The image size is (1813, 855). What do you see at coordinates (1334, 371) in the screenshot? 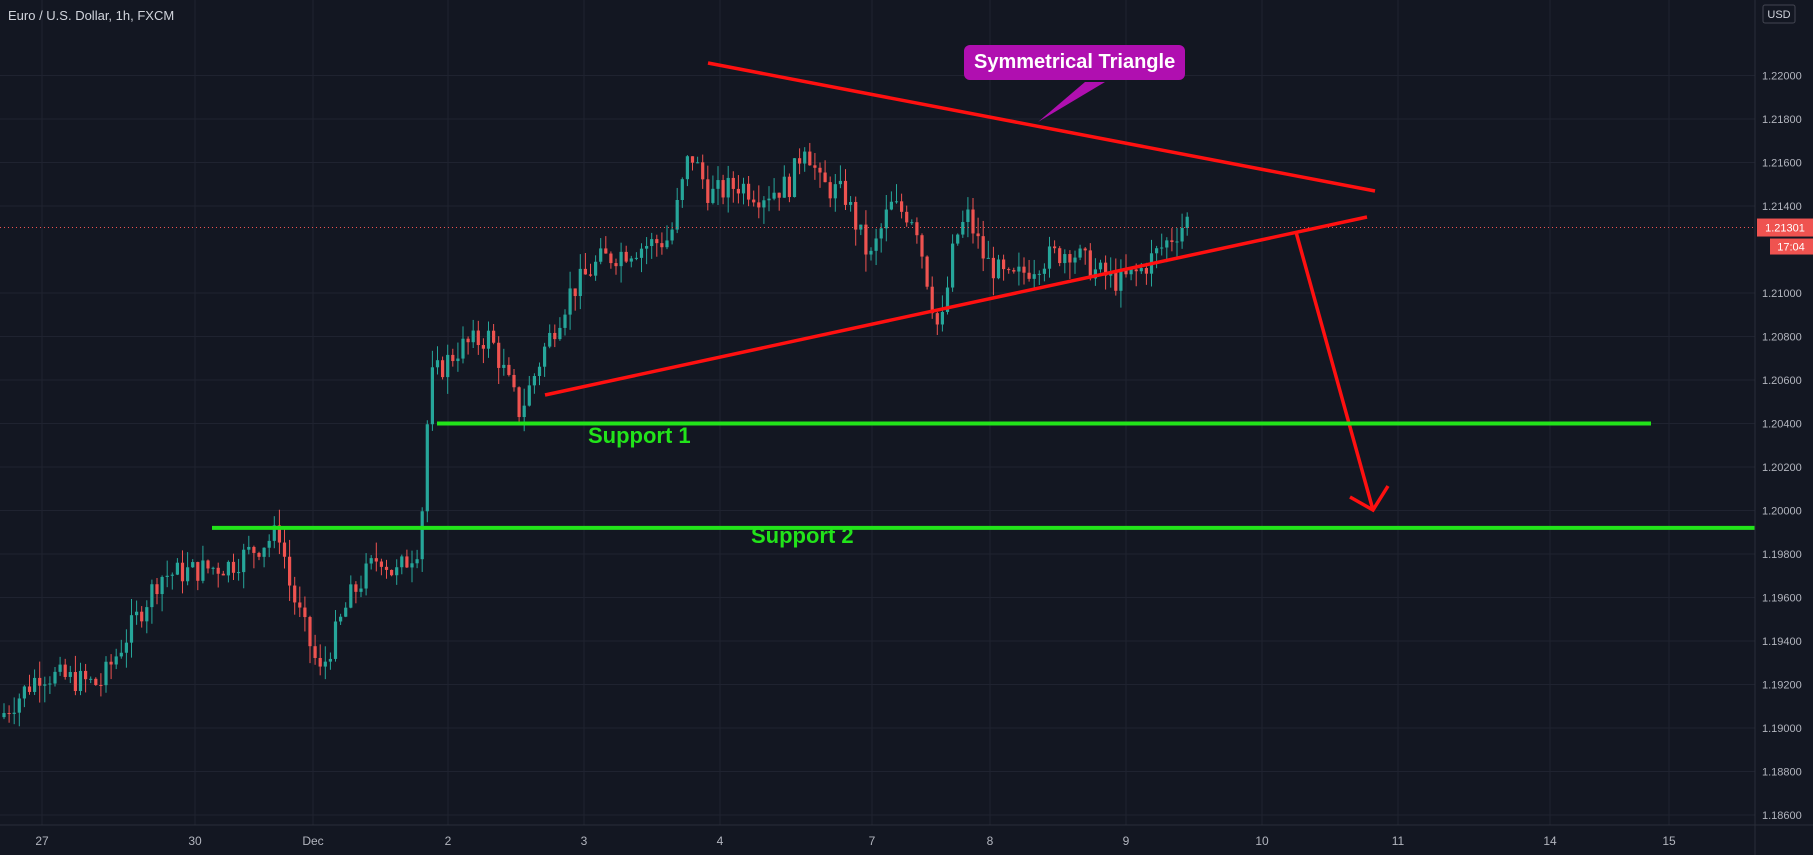
I see `target-arrow-shaft` at bounding box center [1334, 371].